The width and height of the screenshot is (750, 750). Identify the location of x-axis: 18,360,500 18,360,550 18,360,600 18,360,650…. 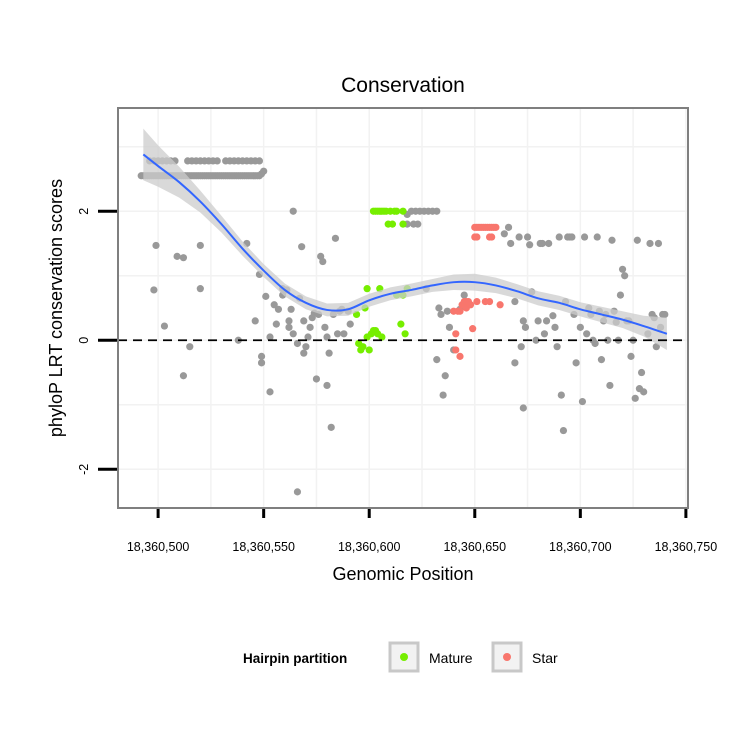
(422, 531).